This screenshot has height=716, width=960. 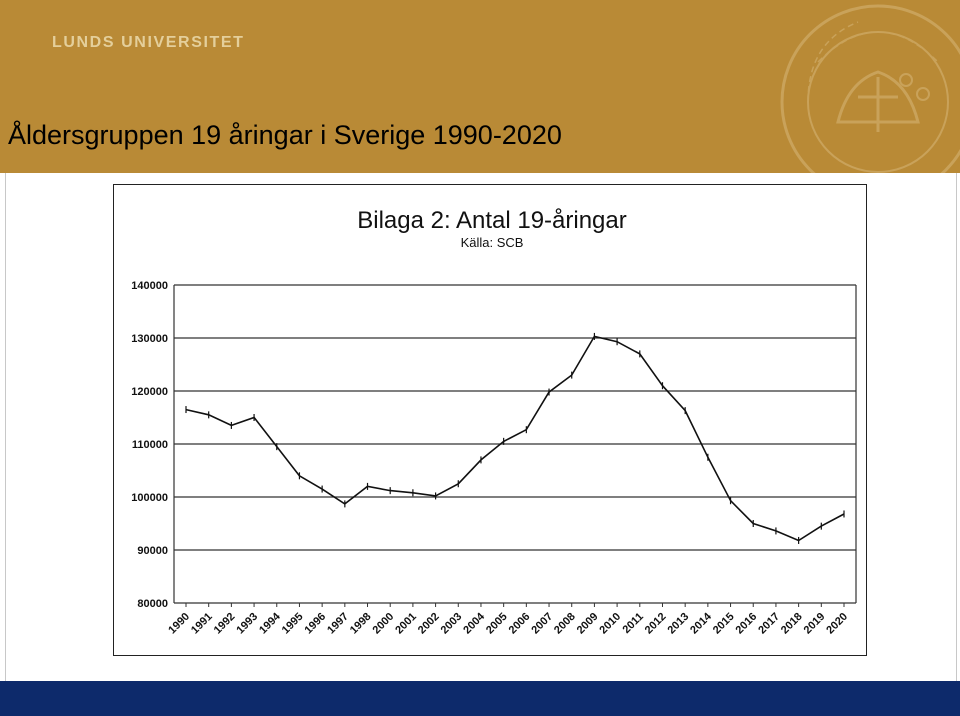 What do you see at coordinates (815, 624) in the screenshot?
I see `x-tick-label: 2019` at bounding box center [815, 624].